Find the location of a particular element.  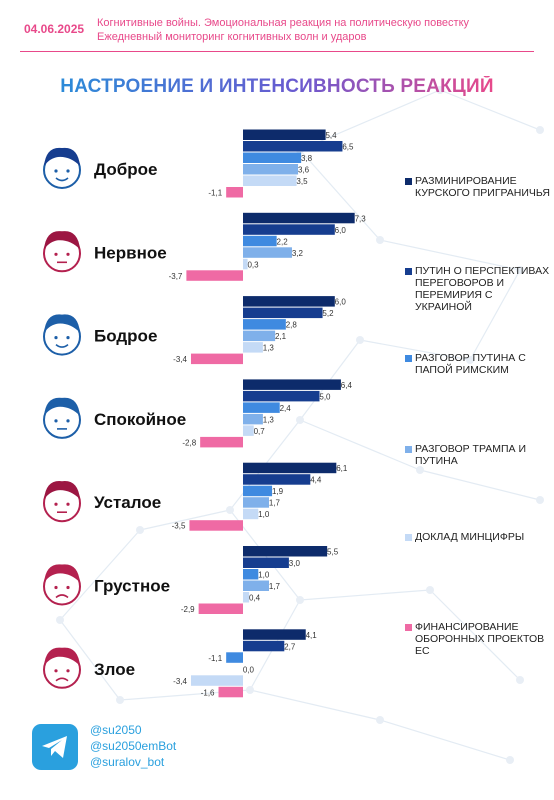

data-label: 2,8 is located at coordinates (292, 325).